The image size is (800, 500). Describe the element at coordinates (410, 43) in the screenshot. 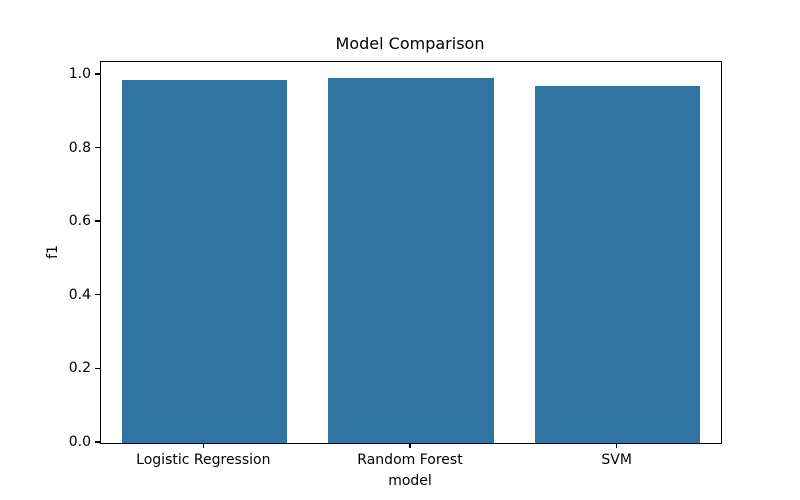

I see `chart-title: Model Comparison` at that location.